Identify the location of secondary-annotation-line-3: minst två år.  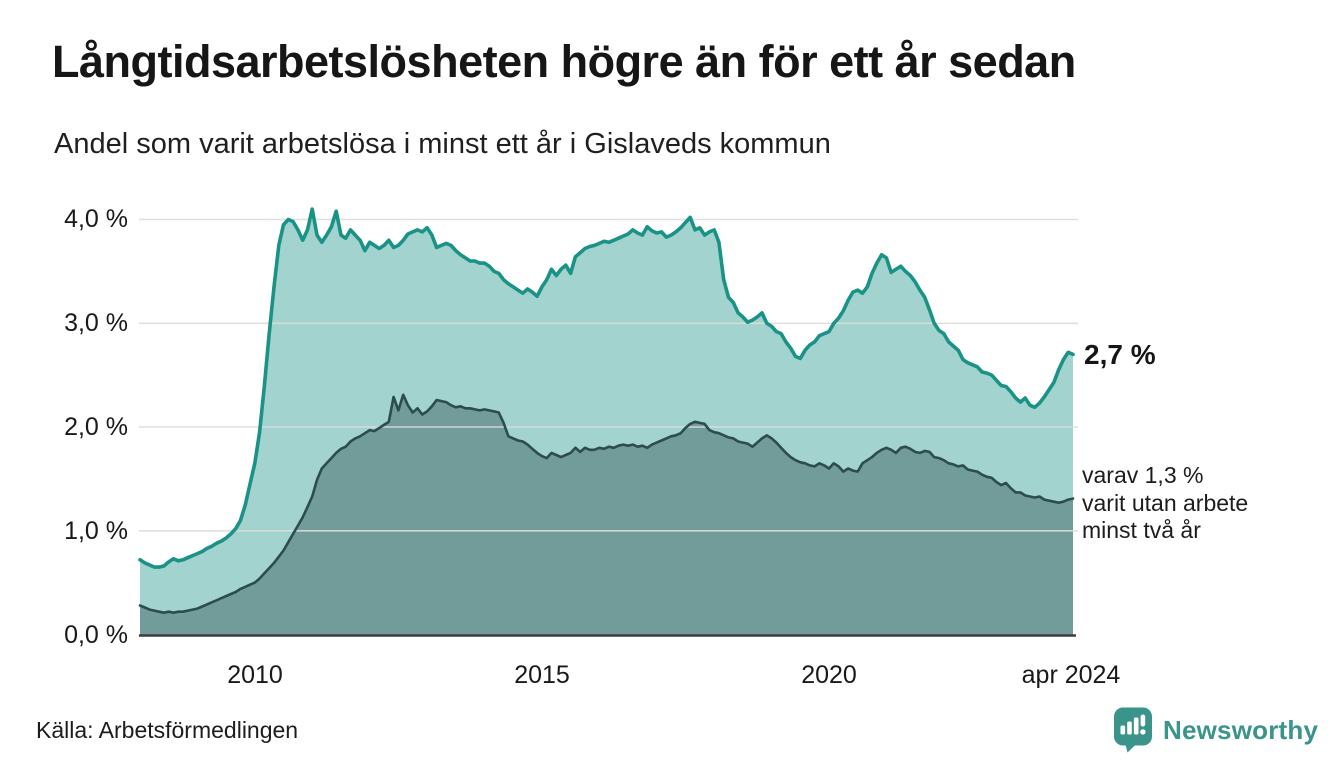
(1141, 530).